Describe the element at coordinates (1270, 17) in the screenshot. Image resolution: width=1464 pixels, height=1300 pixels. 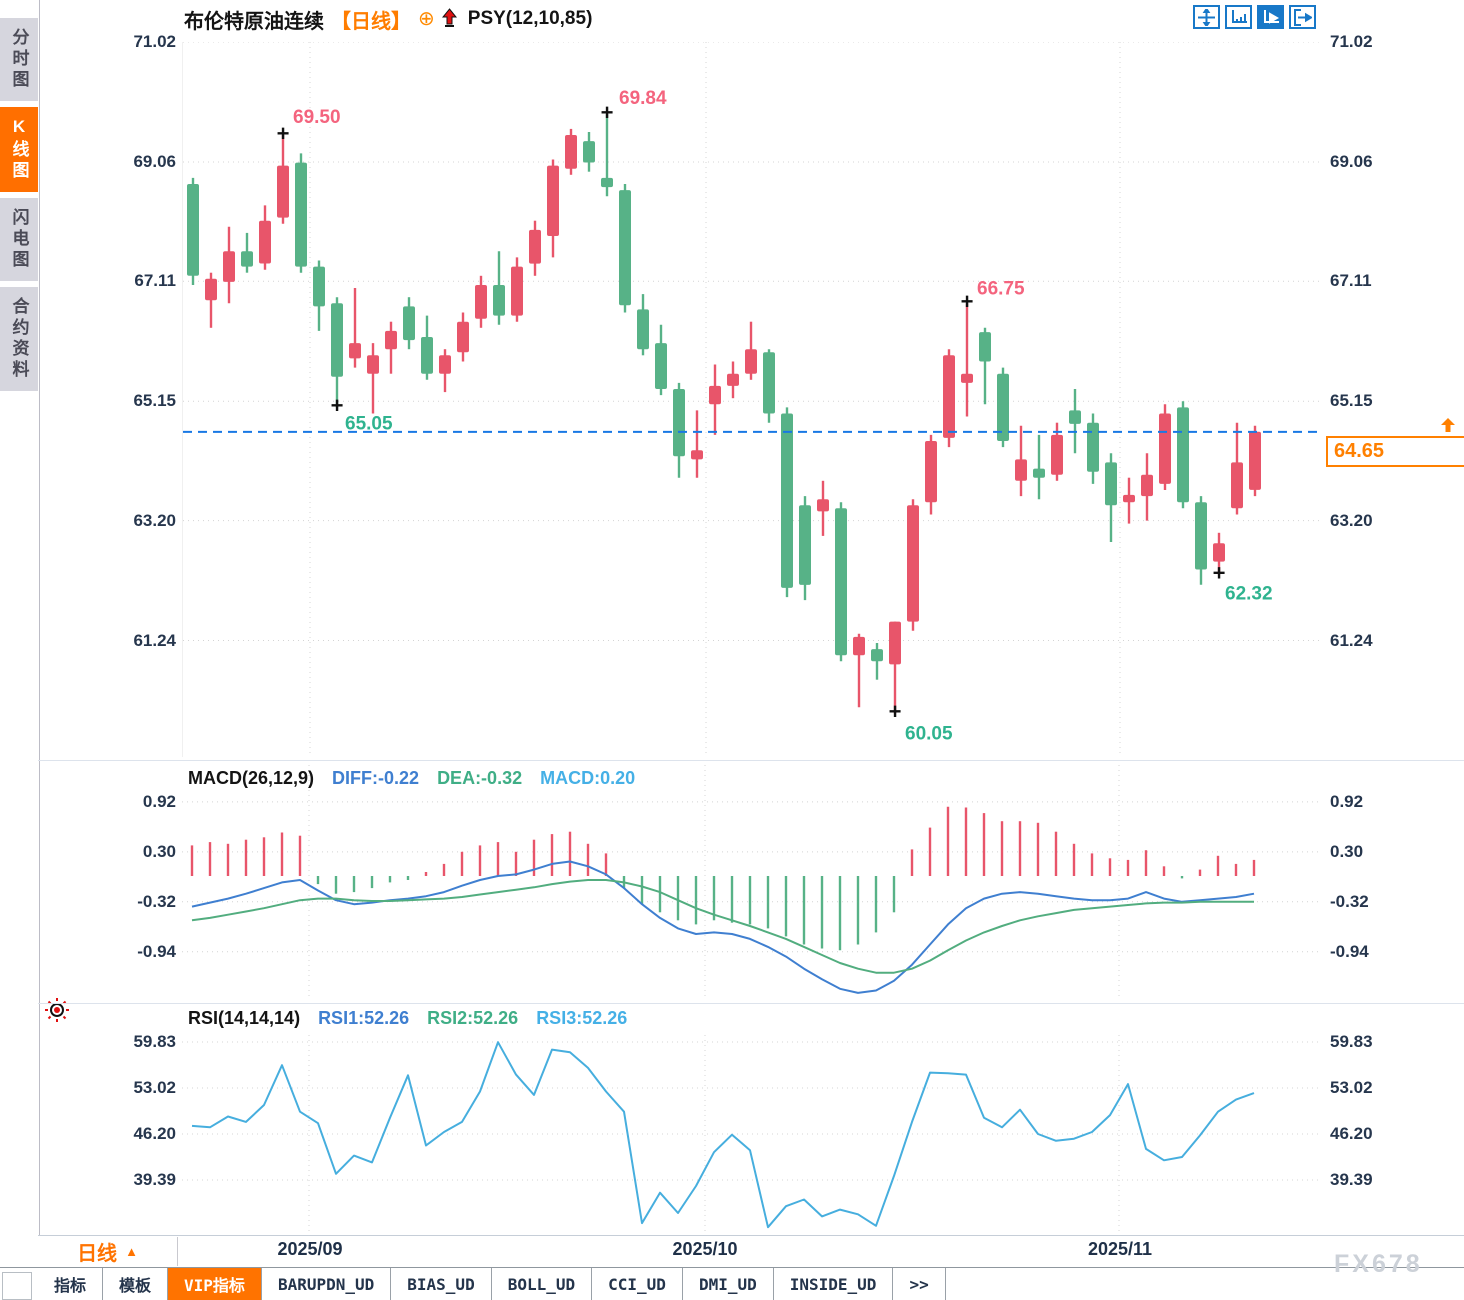
I see `play-axis-icon` at that location.